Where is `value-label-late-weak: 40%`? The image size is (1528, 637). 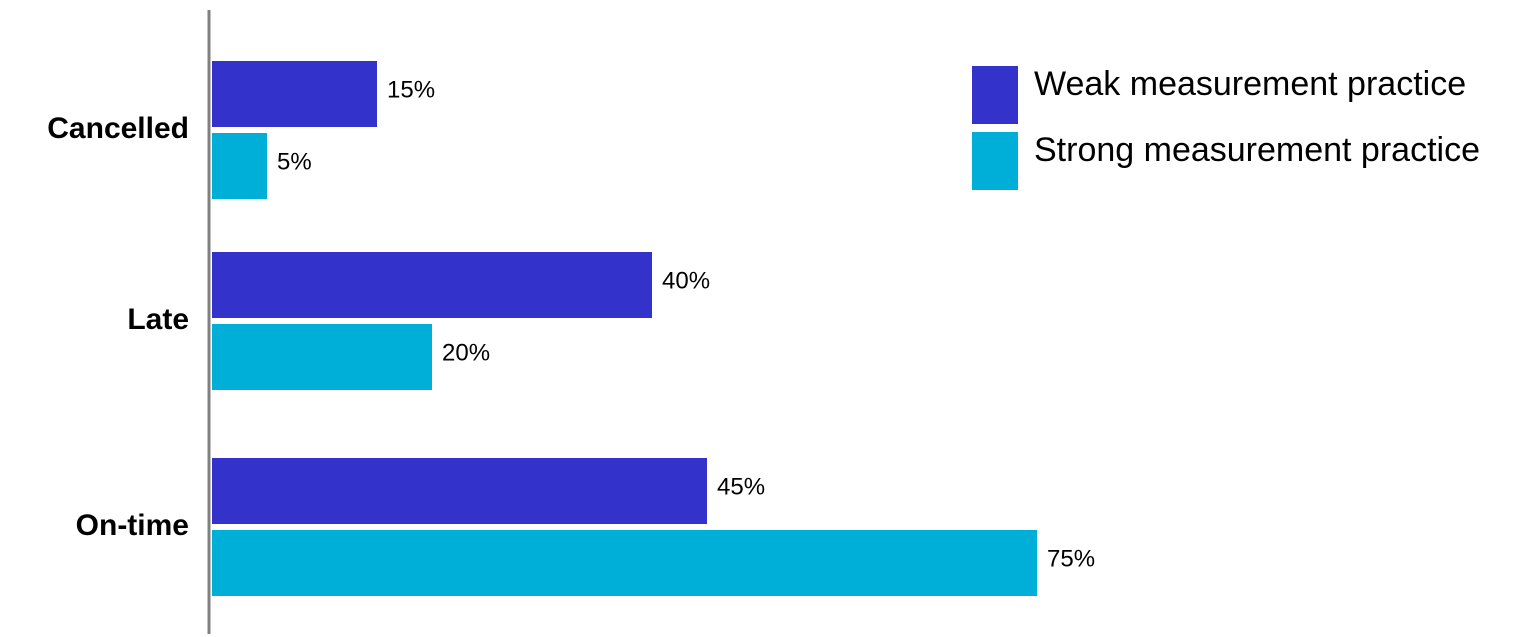 value-label-late-weak: 40% is located at coordinates (686, 280).